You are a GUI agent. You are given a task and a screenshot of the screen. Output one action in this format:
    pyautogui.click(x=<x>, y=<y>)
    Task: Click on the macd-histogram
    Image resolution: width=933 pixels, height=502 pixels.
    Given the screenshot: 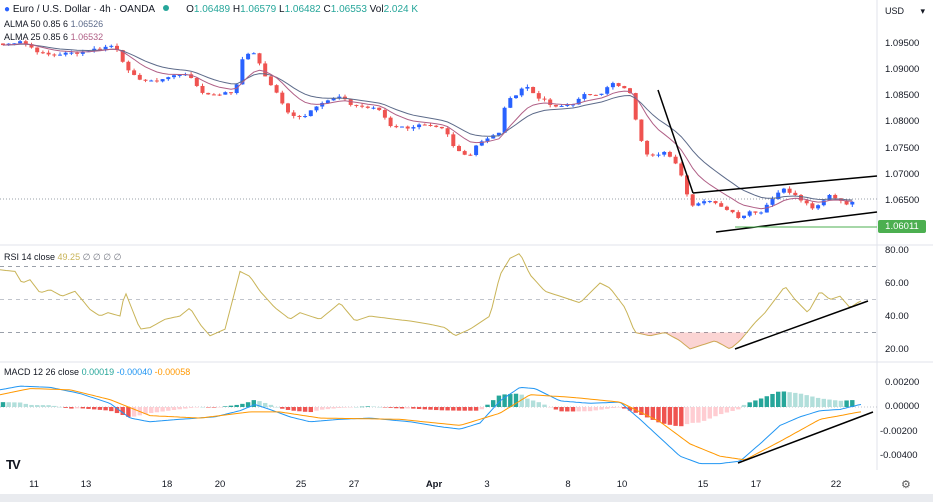 What is the action you would take?
    pyautogui.click(x=427, y=409)
    